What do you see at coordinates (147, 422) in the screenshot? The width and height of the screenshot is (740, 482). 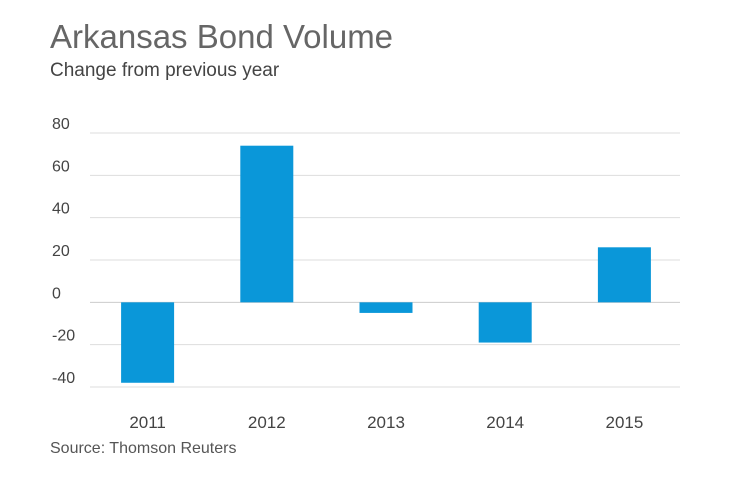 I see `x-tick-label: 2011` at bounding box center [147, 422].